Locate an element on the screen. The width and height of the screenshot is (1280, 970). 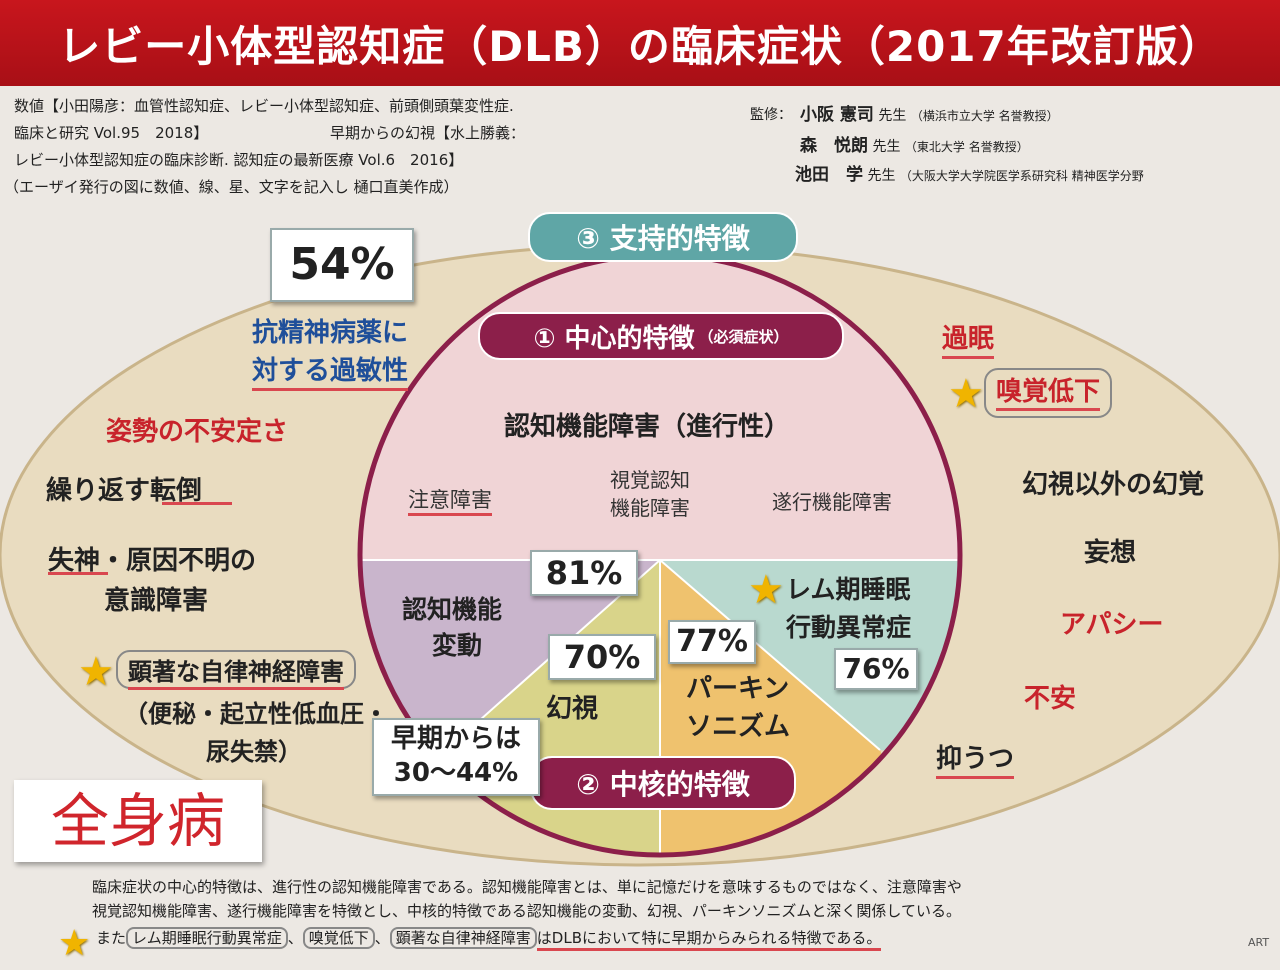
syncope-underline is located at coordinates (78, 573).